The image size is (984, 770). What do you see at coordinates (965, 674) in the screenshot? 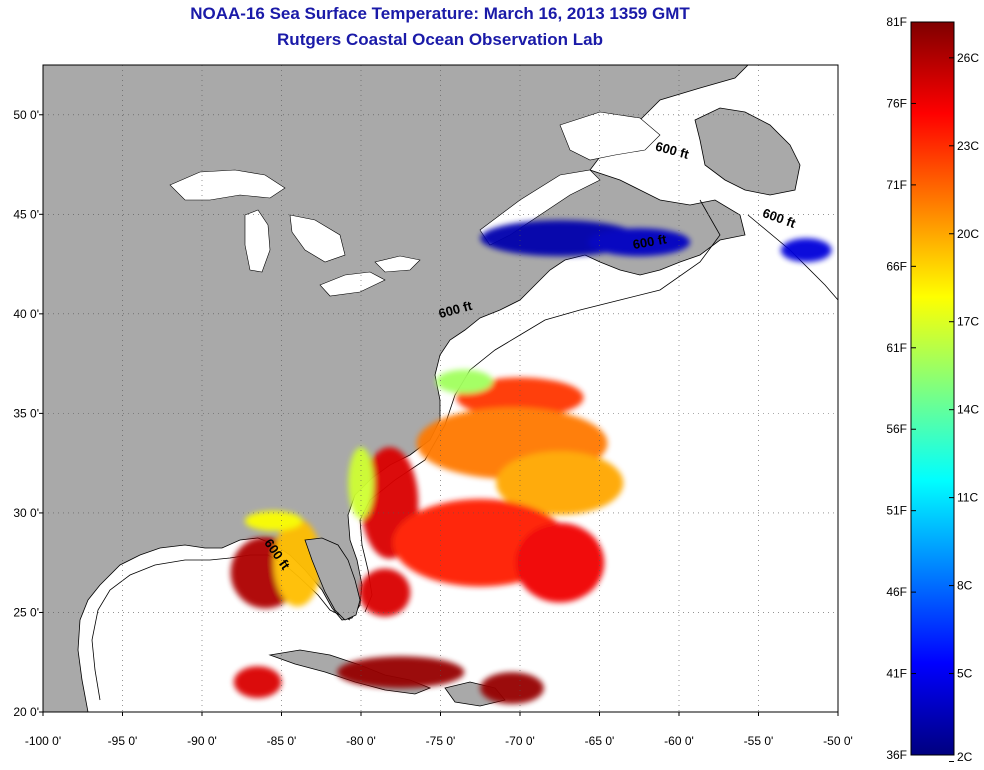
I see `colorbar-c-label: 5C` at bounding box center [965, 674].